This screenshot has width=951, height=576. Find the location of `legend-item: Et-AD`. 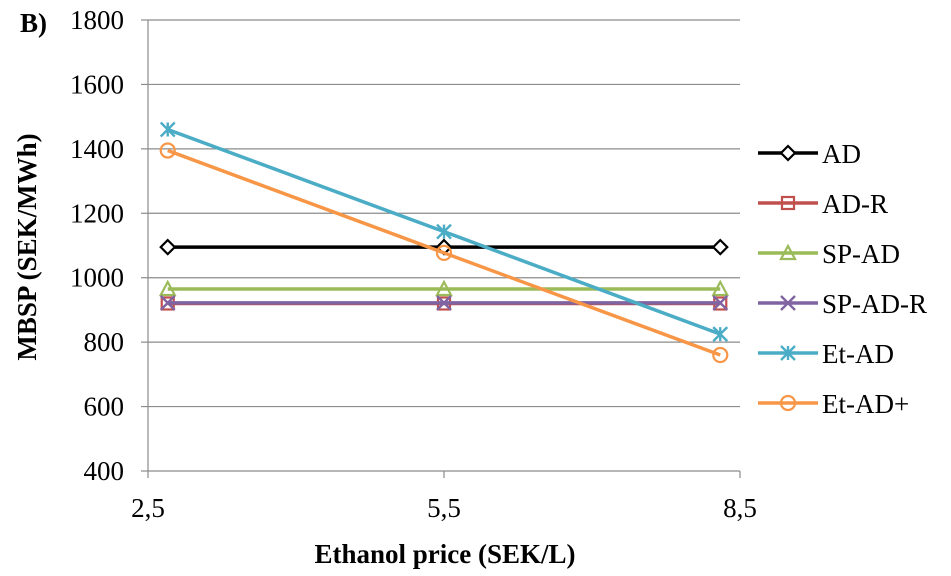

legend-item: Et-AD is located at coordinates (826, 354).